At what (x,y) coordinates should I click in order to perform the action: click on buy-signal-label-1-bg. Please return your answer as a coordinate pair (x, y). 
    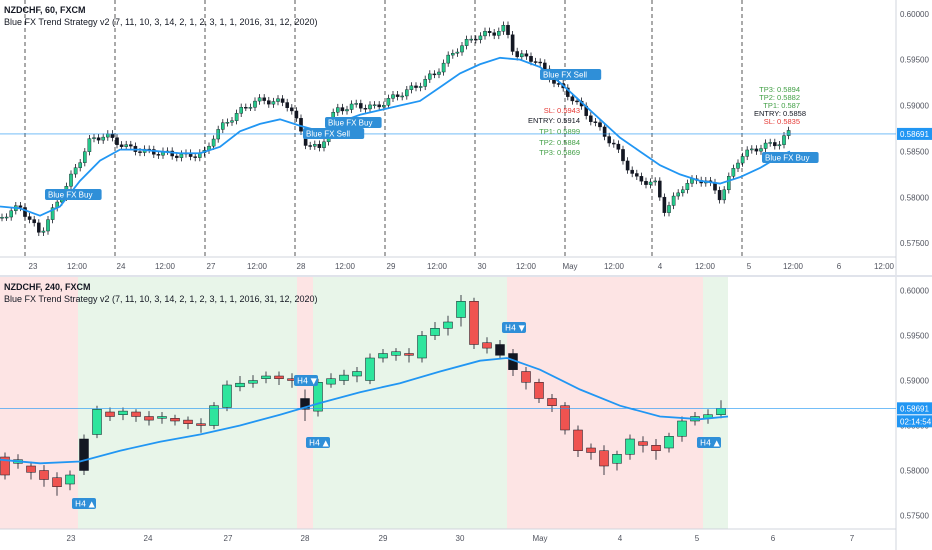
    Looking at the image, I should click on (73, 194).